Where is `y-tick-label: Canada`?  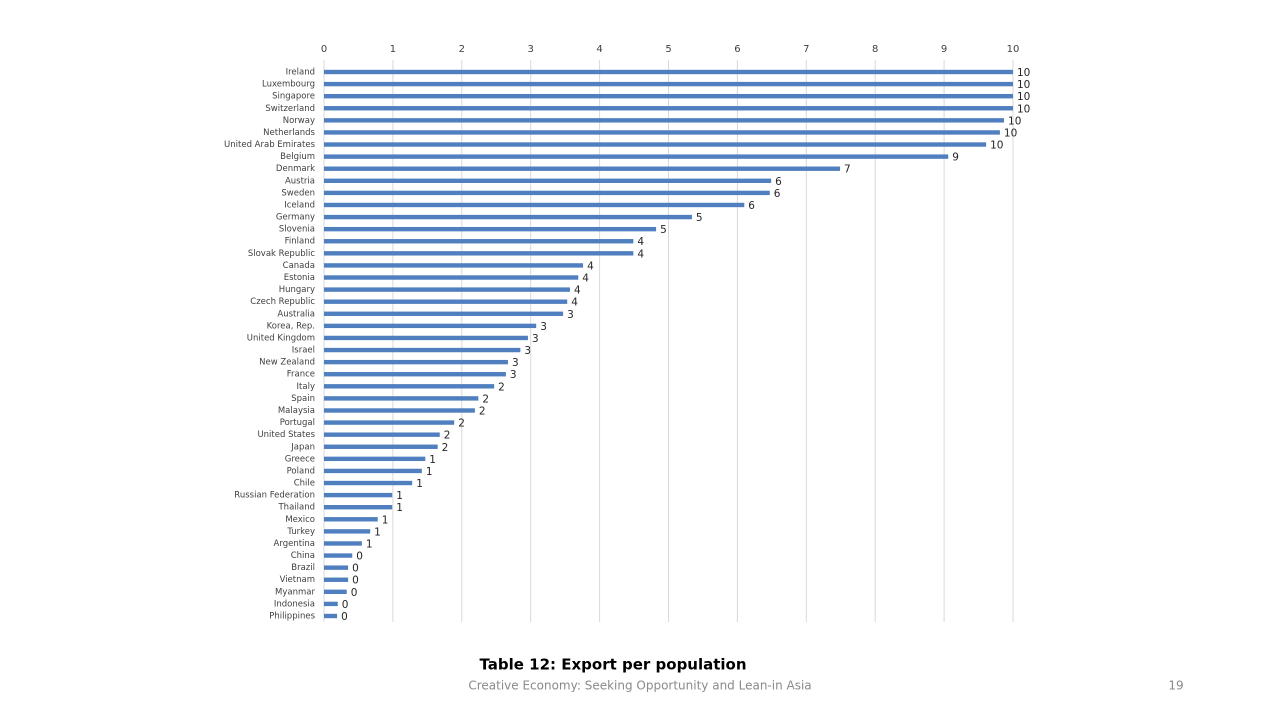 y-tick-label: Canada is located at coordinates (299, 266).